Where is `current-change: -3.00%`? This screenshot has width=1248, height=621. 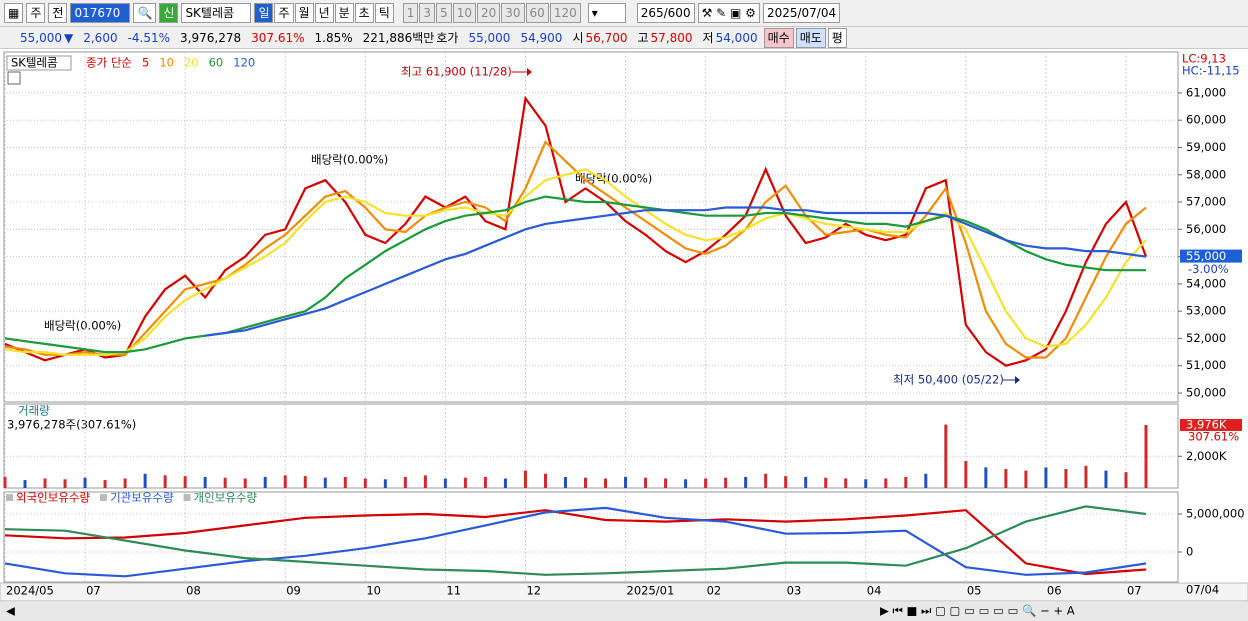
current-change: -3.00% is located at coordinates (1208, 269).